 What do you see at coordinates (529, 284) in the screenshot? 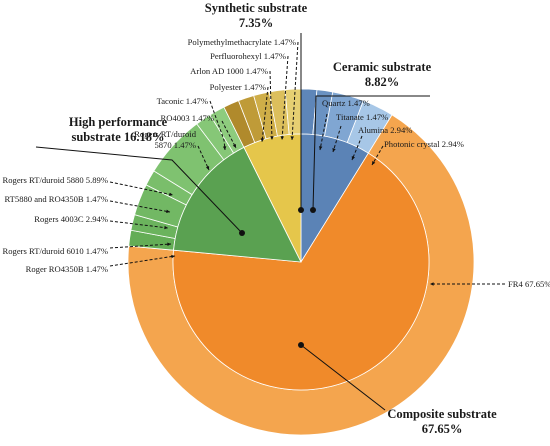
I see `child-label-fr4: FR4 67.65%` at bounding box center [529, 284].